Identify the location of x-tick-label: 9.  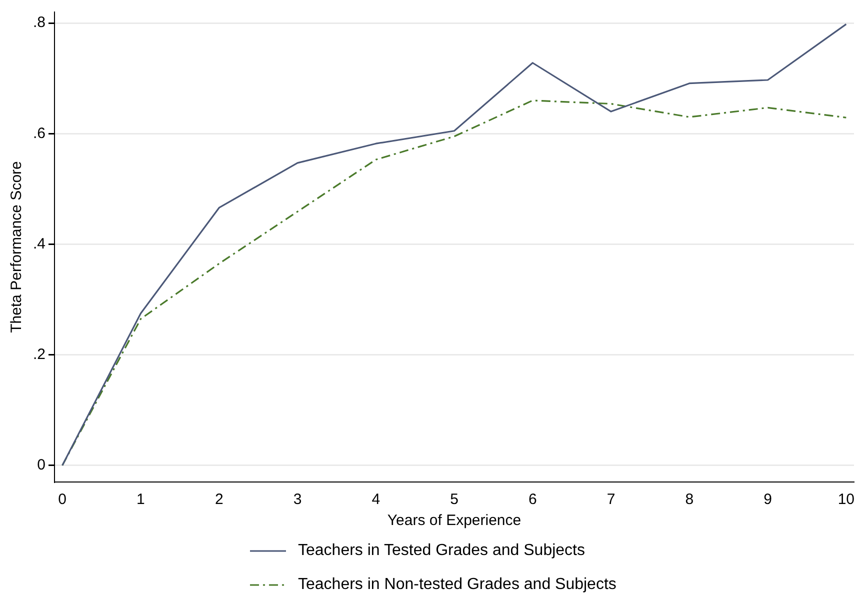
(768, 499).